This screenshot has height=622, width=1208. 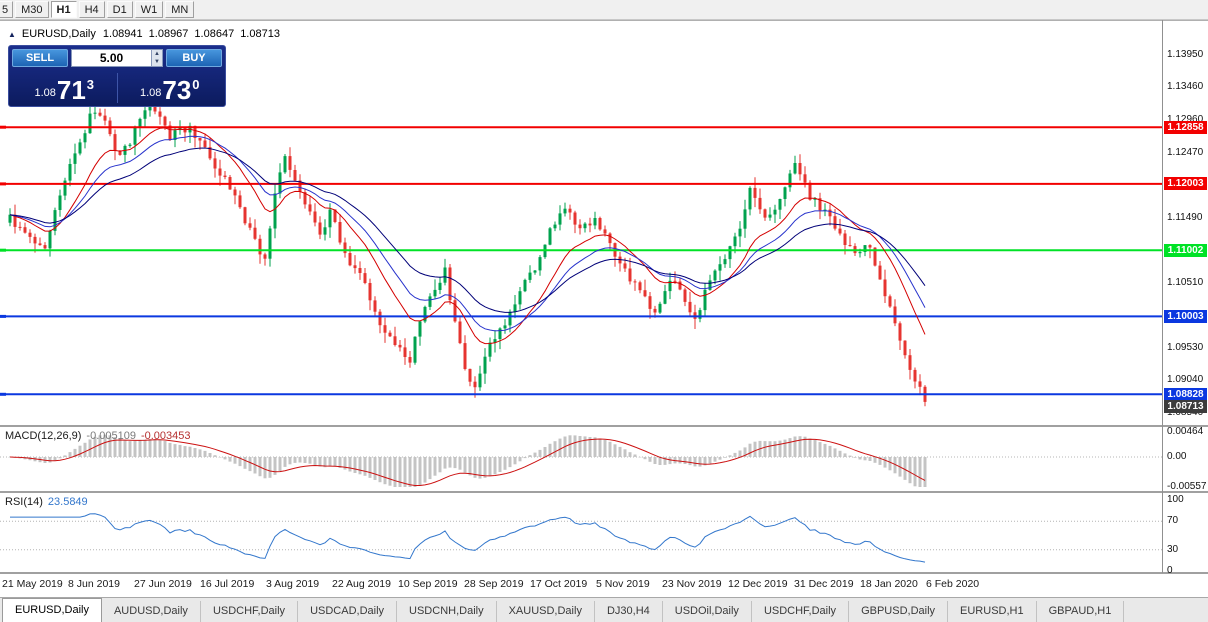 What do you see at coordinates (156, 62) in the screenshot?
I see `volume-decrease-icon: ▼` at bounding box center [156, 62].